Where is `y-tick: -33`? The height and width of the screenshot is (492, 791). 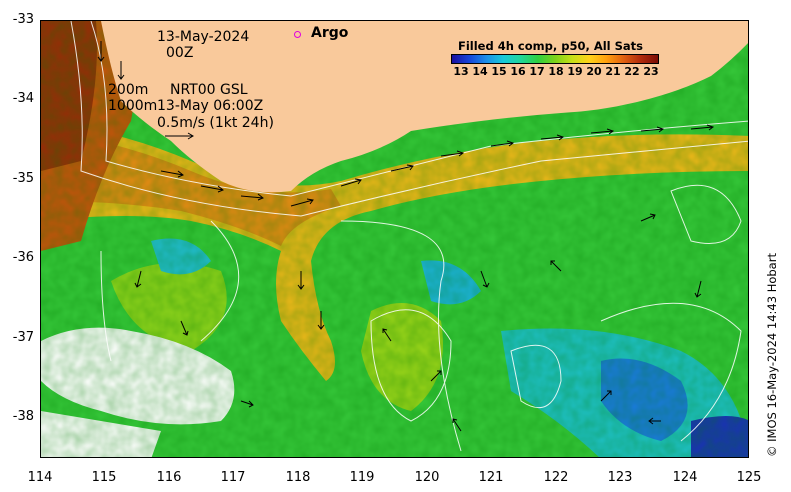
y-tick: -33 is located at coordinates (23, 19).